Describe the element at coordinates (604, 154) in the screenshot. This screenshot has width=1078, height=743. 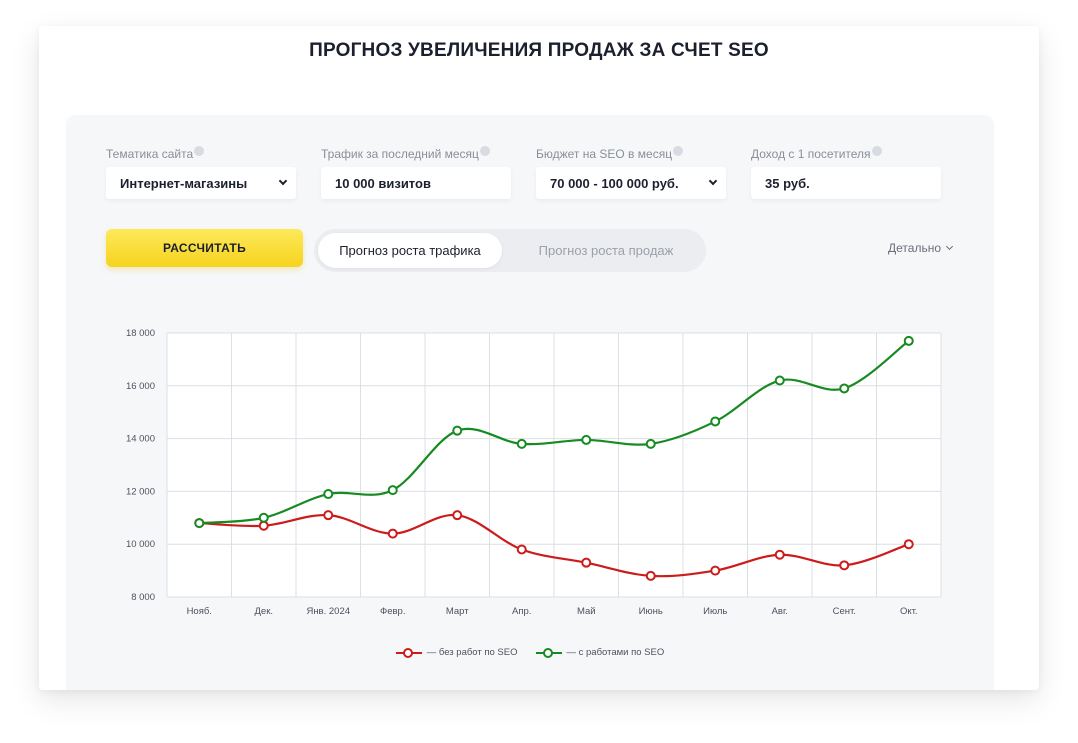
I see `budget-label: Бюджет на SEO в месяц` at that location.